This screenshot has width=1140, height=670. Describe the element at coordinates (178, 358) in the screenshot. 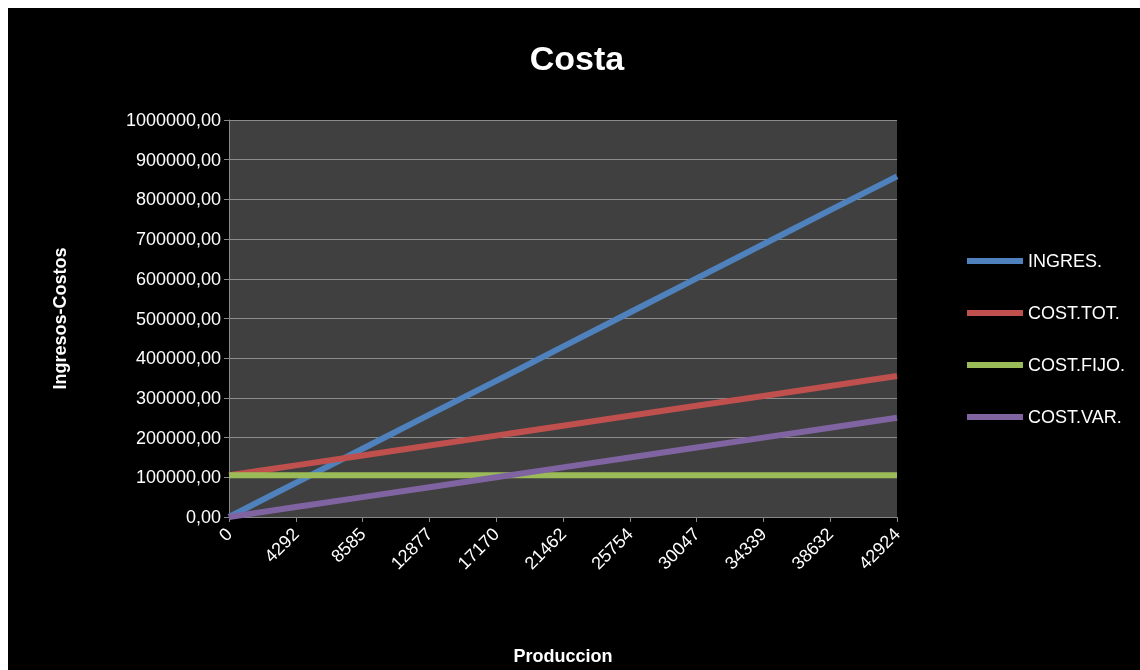

I see `y-tick-label: 400000,00` at that location.